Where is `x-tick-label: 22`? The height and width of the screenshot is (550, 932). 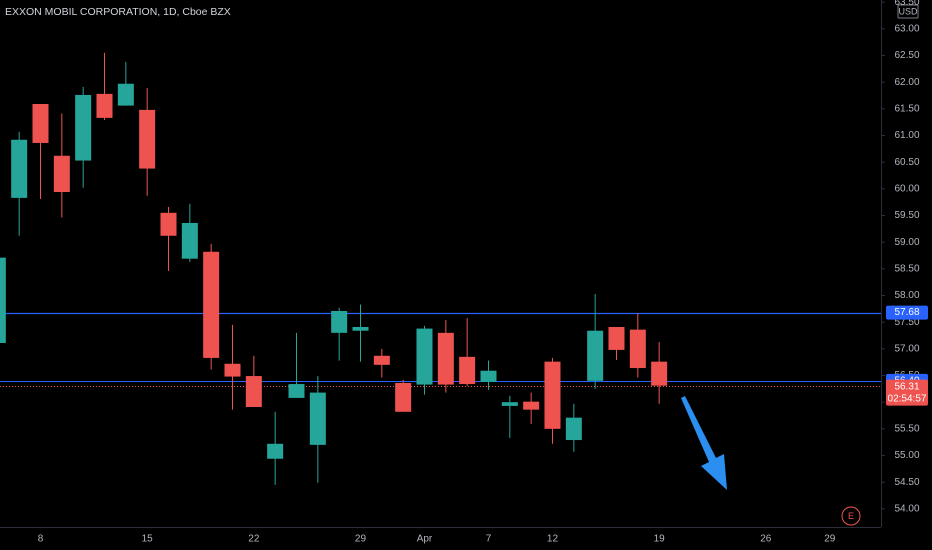 x-tick-label: 22 is located at coordinates (254, 539).